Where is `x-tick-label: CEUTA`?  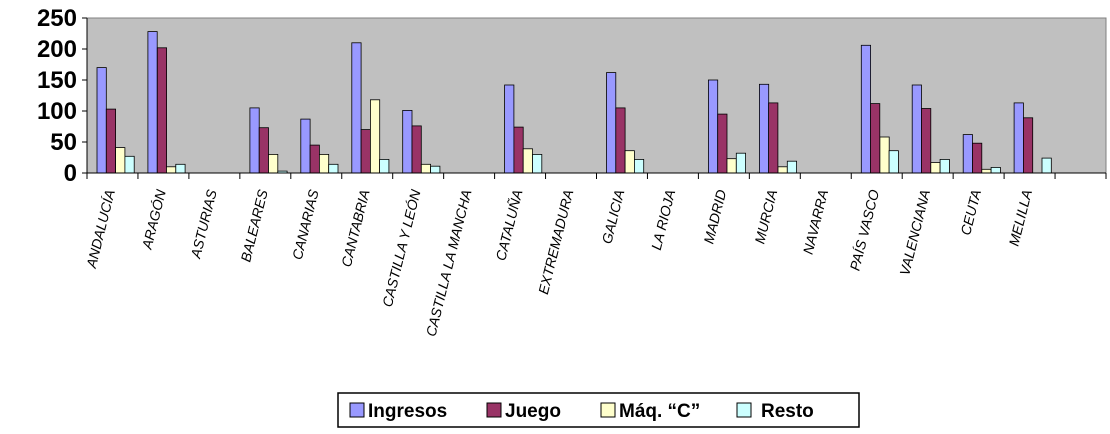
x-tick-label: CEUTA is located at coordinates (970, 212).